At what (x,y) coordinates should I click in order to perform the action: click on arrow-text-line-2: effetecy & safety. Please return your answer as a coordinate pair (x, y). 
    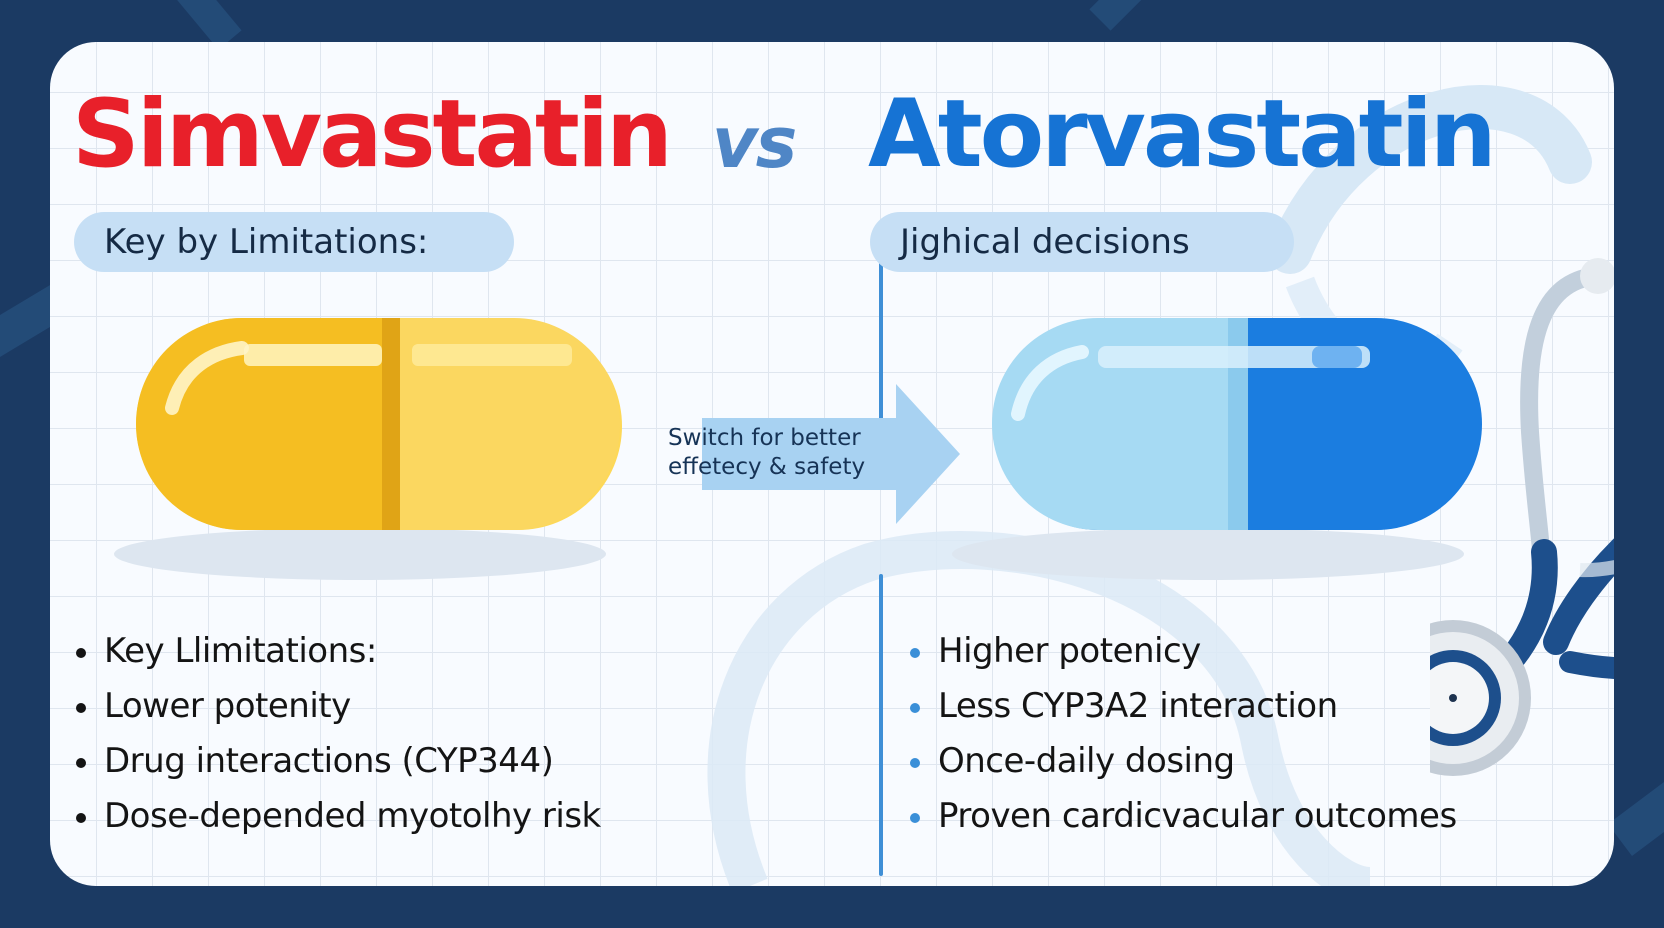
    Looking at the image, I should click on (767, 467).